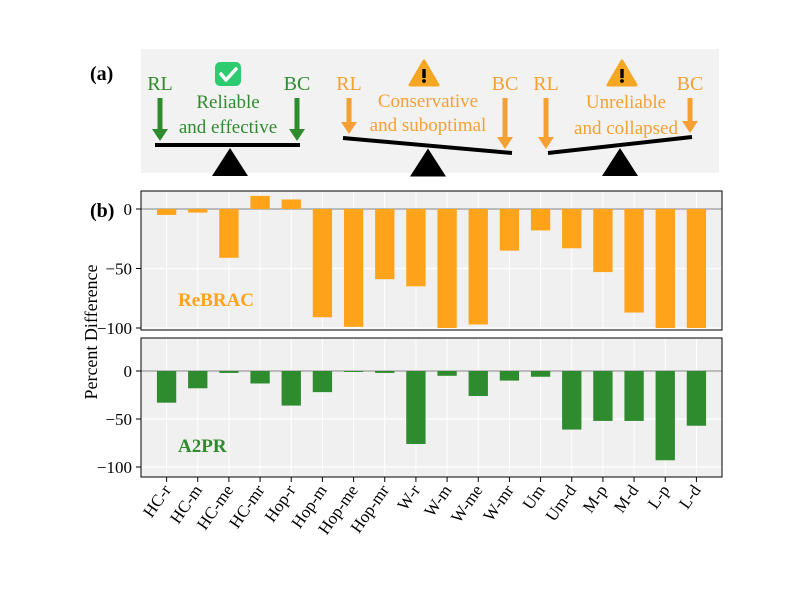  Describe the element at coordinates (91, 331) in the screenshot. I see `y-axis-label: Percent Difference` at that location.